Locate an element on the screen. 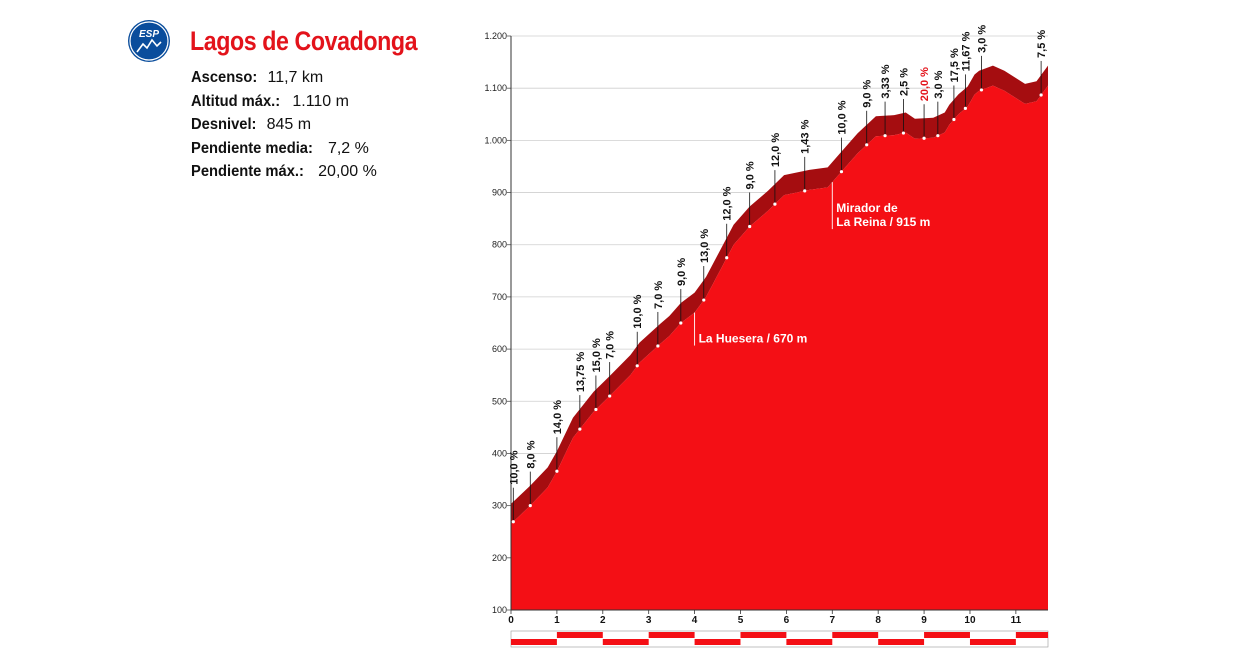 Image resolution: width=1242 pixels, height=672 pixels. y-tick-label: 1.200 is located at coordinates (495, 36).